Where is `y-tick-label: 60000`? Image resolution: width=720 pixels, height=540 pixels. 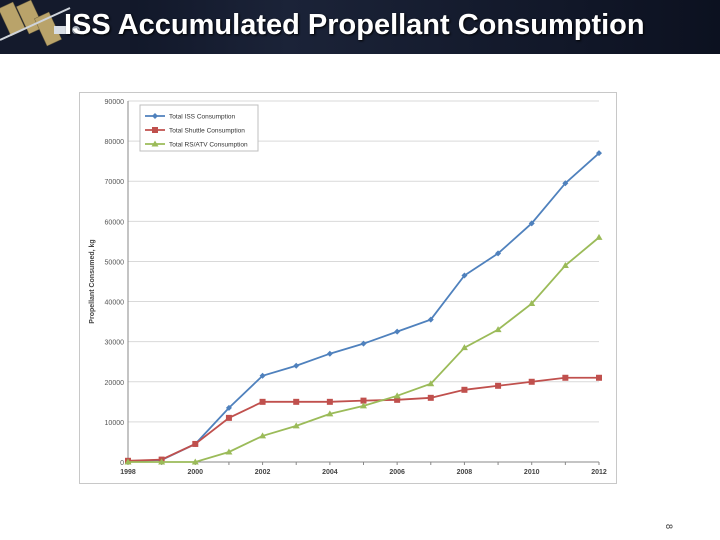 y-tick-label: 60000 is located at coordinates (115, 222).